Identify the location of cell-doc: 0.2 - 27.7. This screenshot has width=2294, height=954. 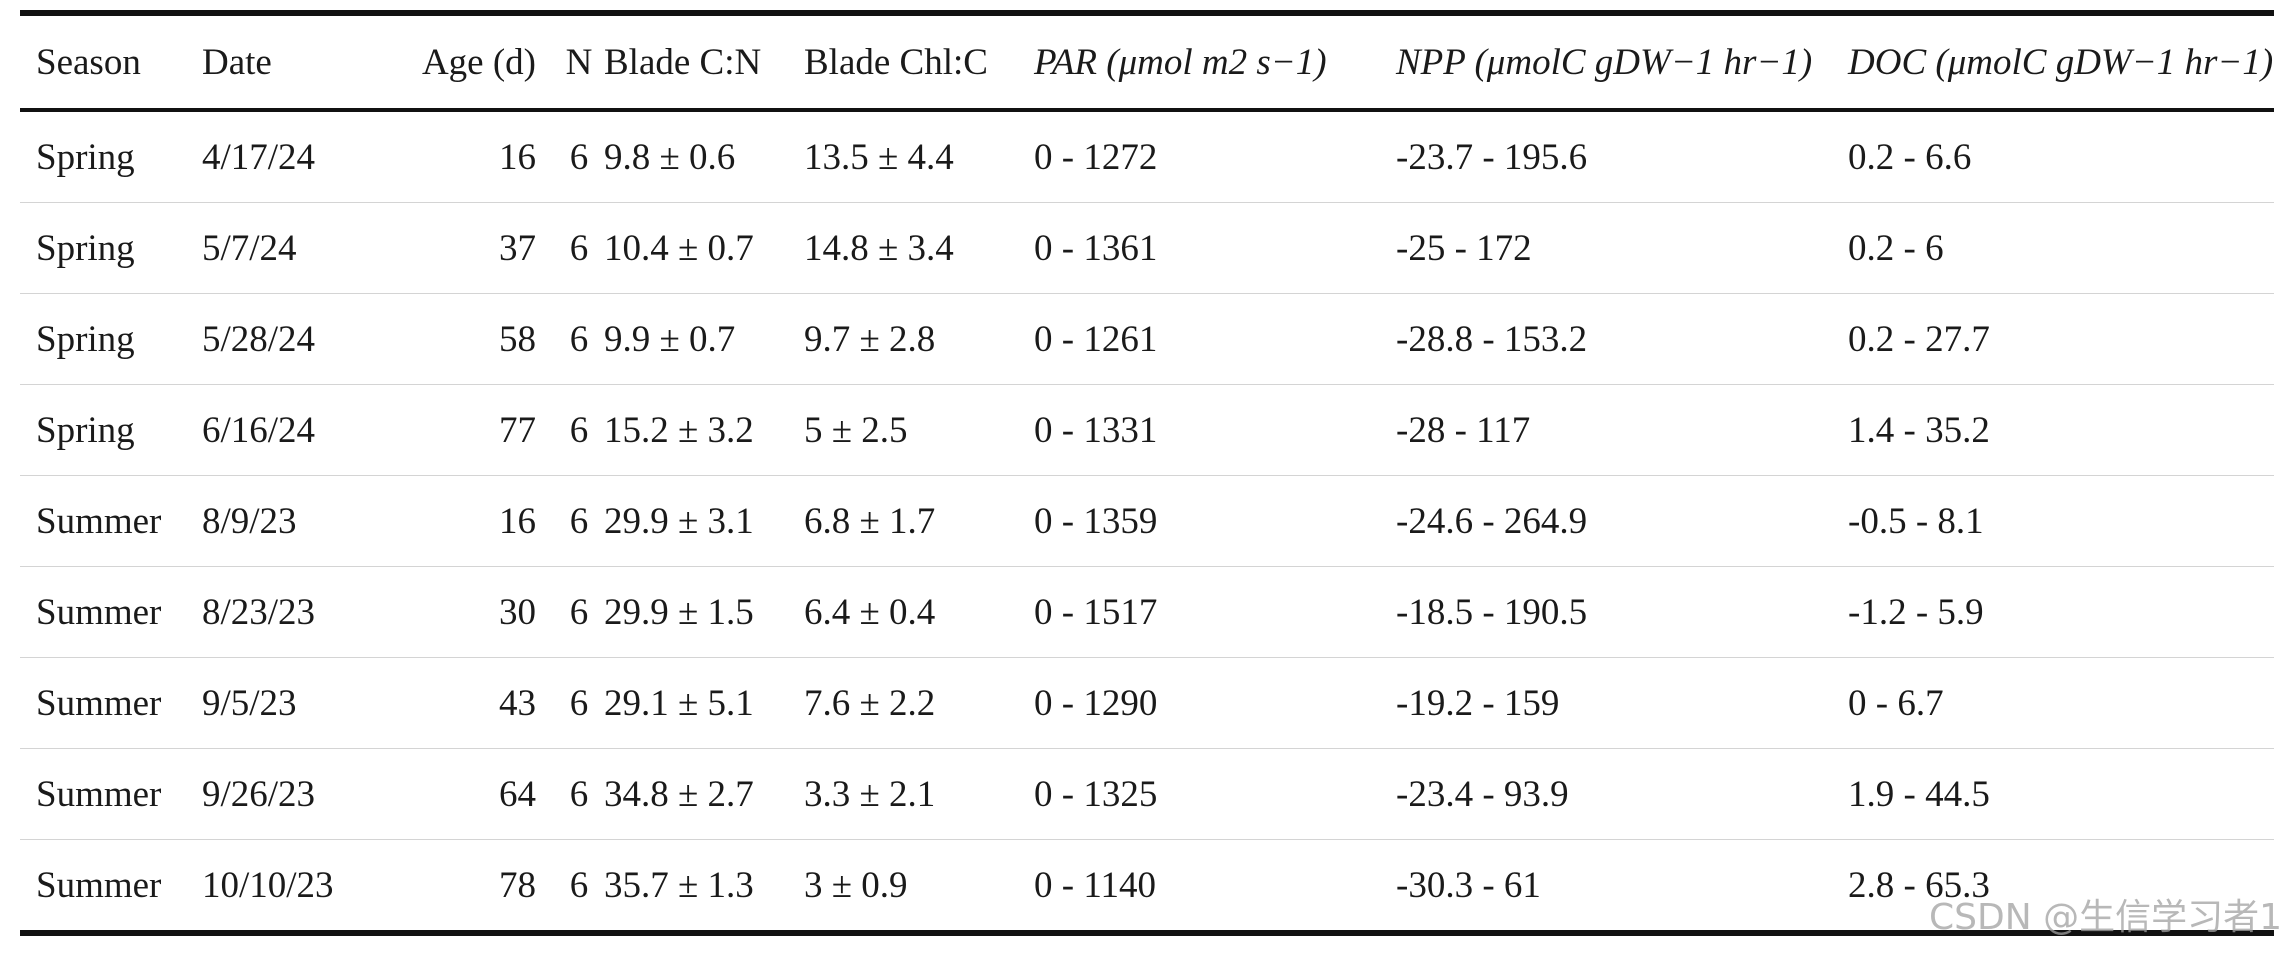
(2061, 339).